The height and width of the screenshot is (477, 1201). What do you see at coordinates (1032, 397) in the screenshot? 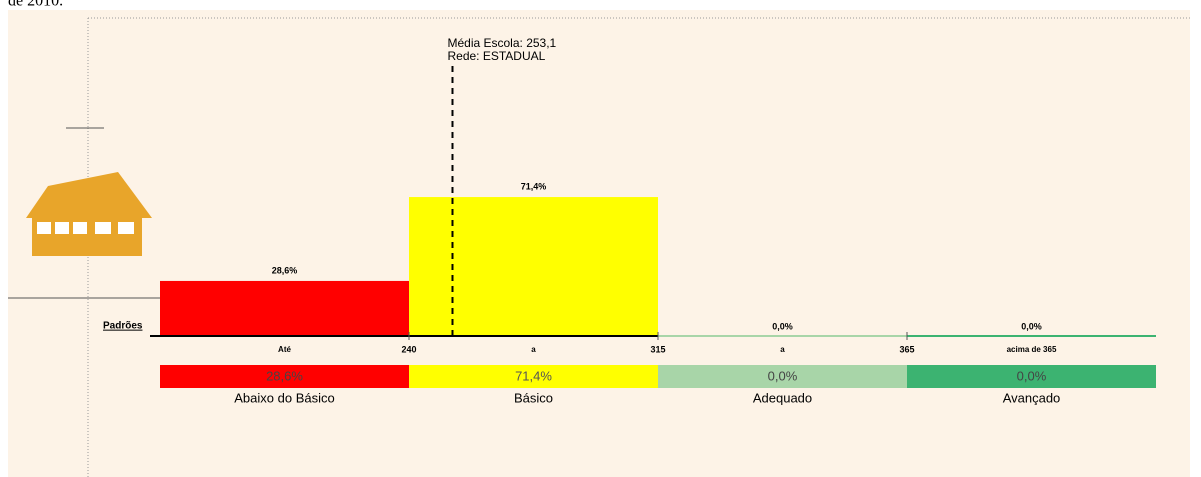
I see `legend-name: Avançado` at bounding box center [1032, 397].